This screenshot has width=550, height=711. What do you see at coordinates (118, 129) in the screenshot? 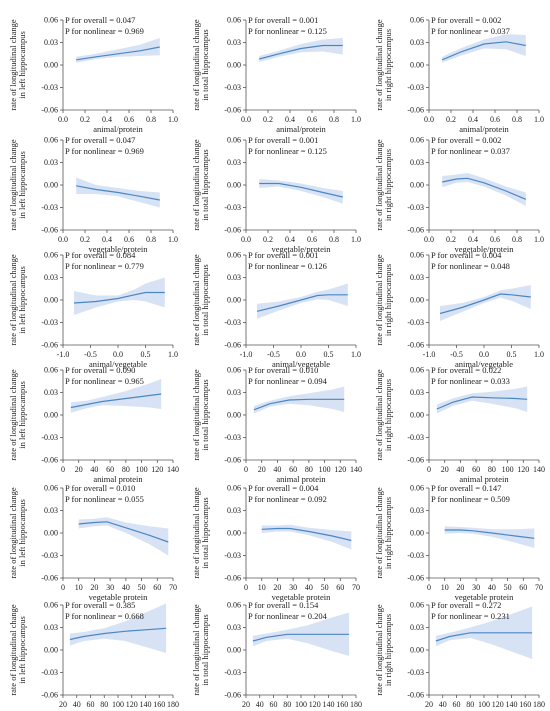
I see `x-axis-label: animal/protein` at bounding box center [118, 129].